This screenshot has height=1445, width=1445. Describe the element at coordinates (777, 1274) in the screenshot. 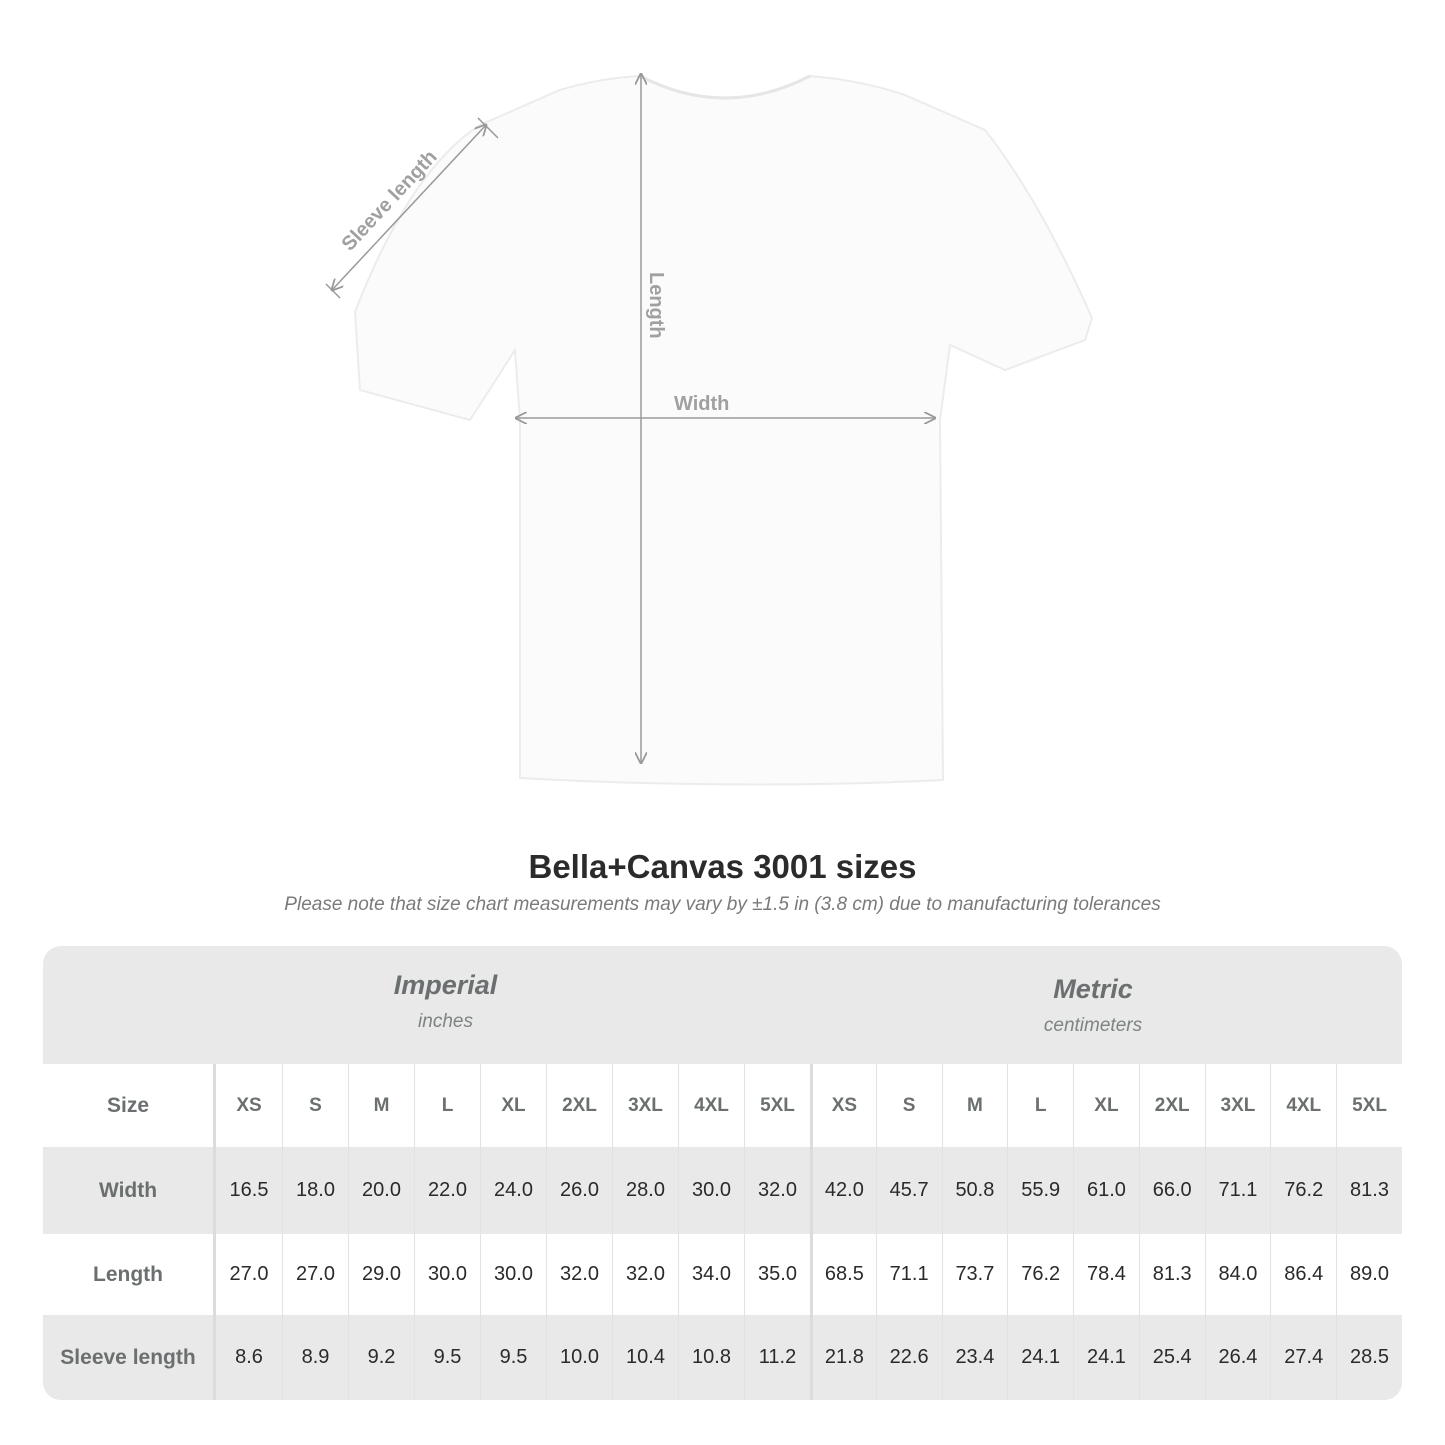

I see `value-cell-imperial: 35.0` at that location.